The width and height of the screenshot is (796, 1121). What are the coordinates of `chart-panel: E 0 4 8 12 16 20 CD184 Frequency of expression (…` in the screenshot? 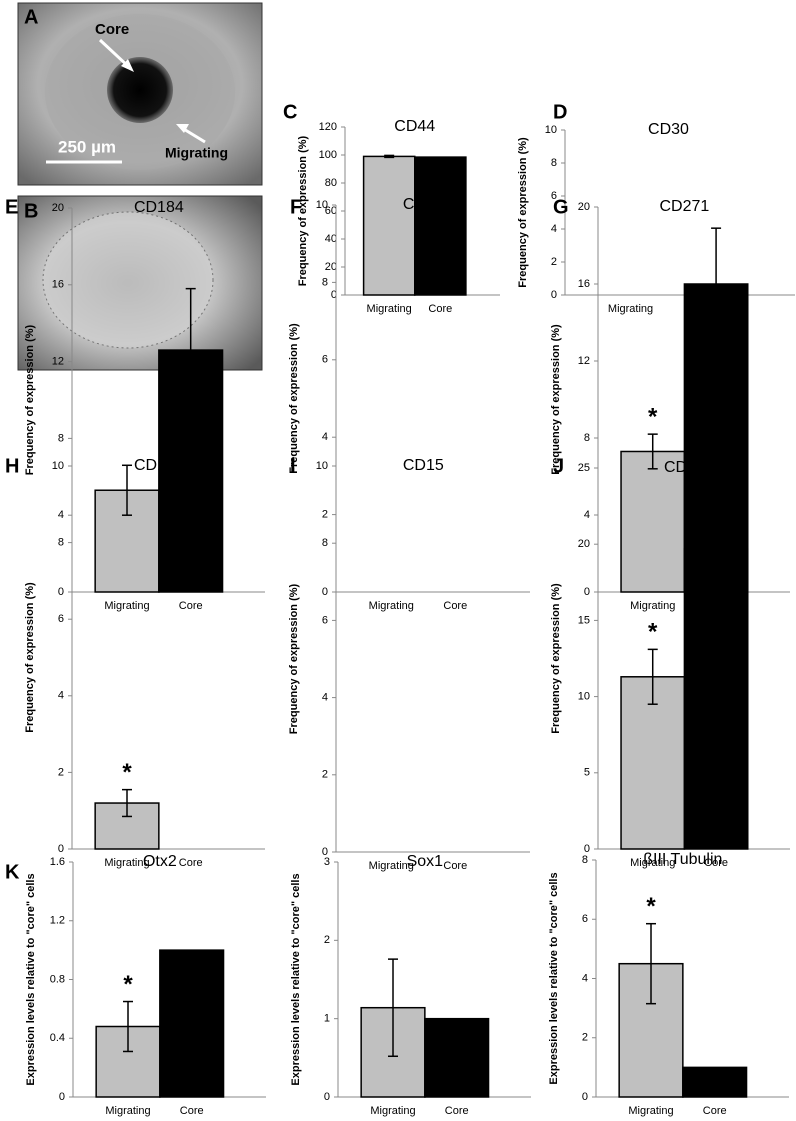 It's located at (135, 404).